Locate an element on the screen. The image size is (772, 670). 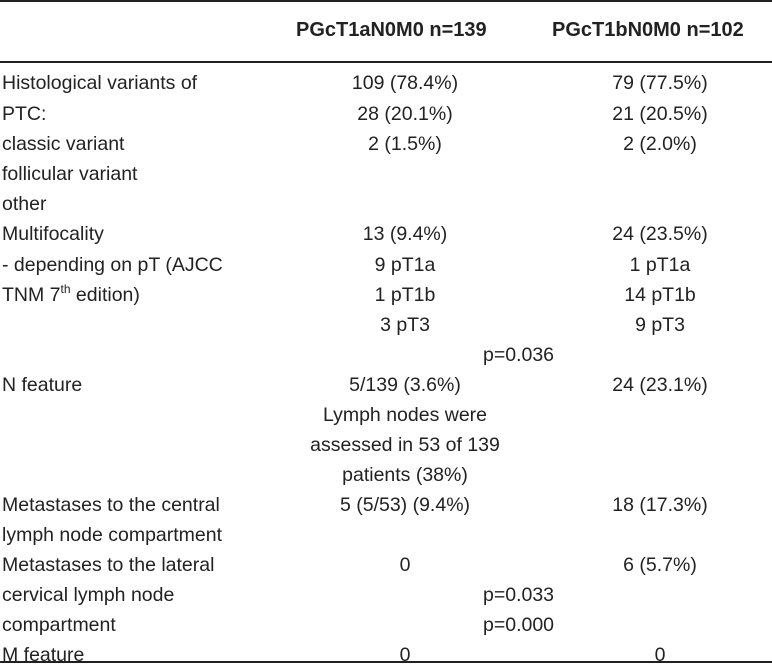
lateral-col2-value: 6 (5.7%) is located at coordinates (660, 565).